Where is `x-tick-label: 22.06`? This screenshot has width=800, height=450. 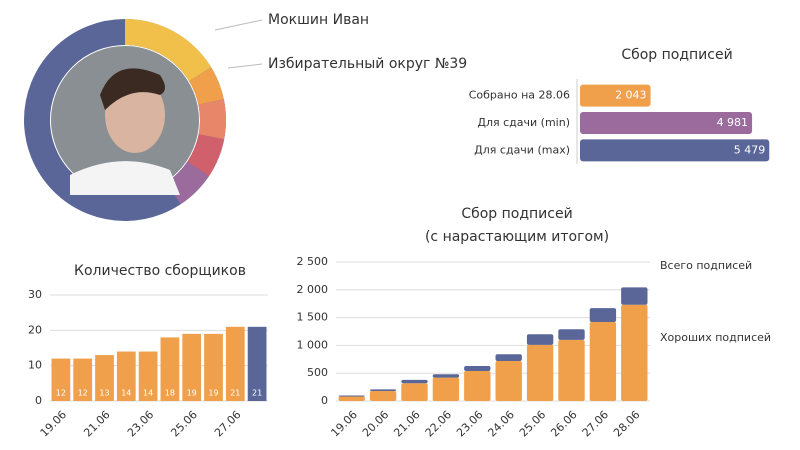
x-tick-label: 22.06 is located at coordinates (438, 423).